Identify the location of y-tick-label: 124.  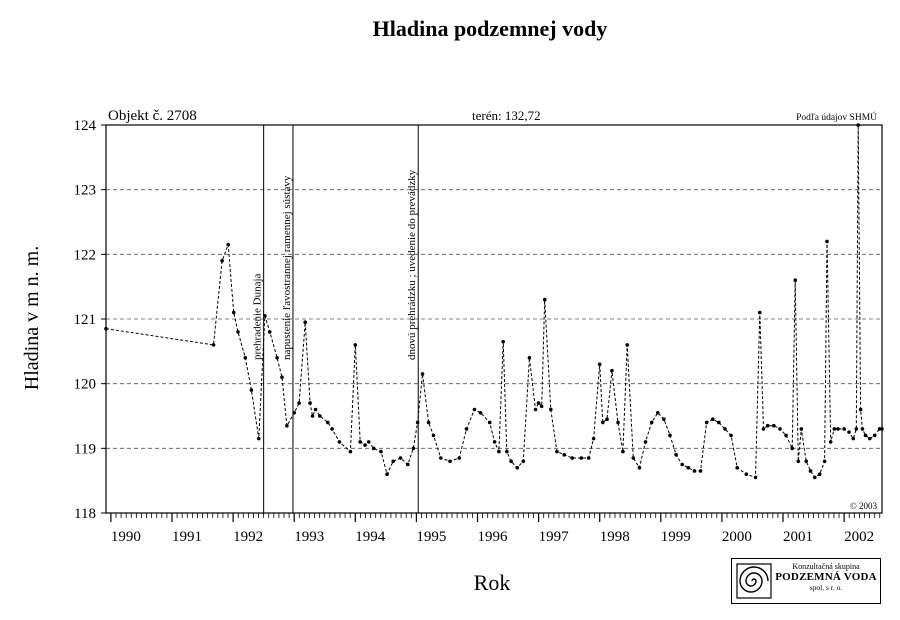
(85, 126).